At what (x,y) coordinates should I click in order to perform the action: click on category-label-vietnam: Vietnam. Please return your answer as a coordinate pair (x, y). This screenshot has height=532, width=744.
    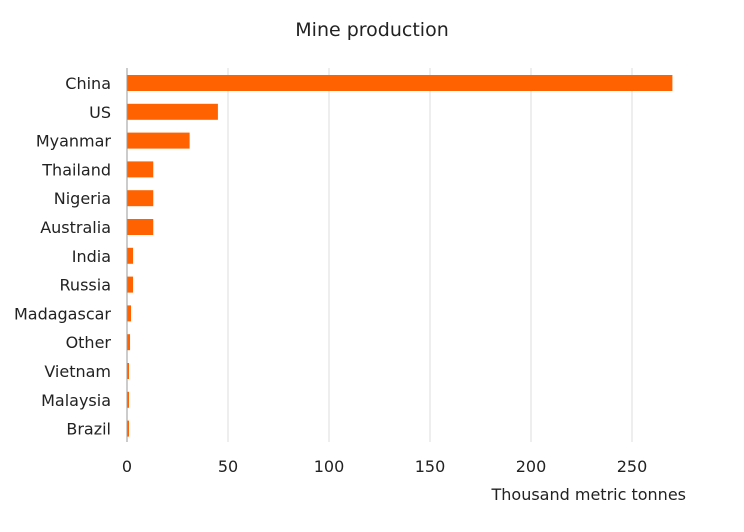
    Looking at the image, I should click on (77, 371).